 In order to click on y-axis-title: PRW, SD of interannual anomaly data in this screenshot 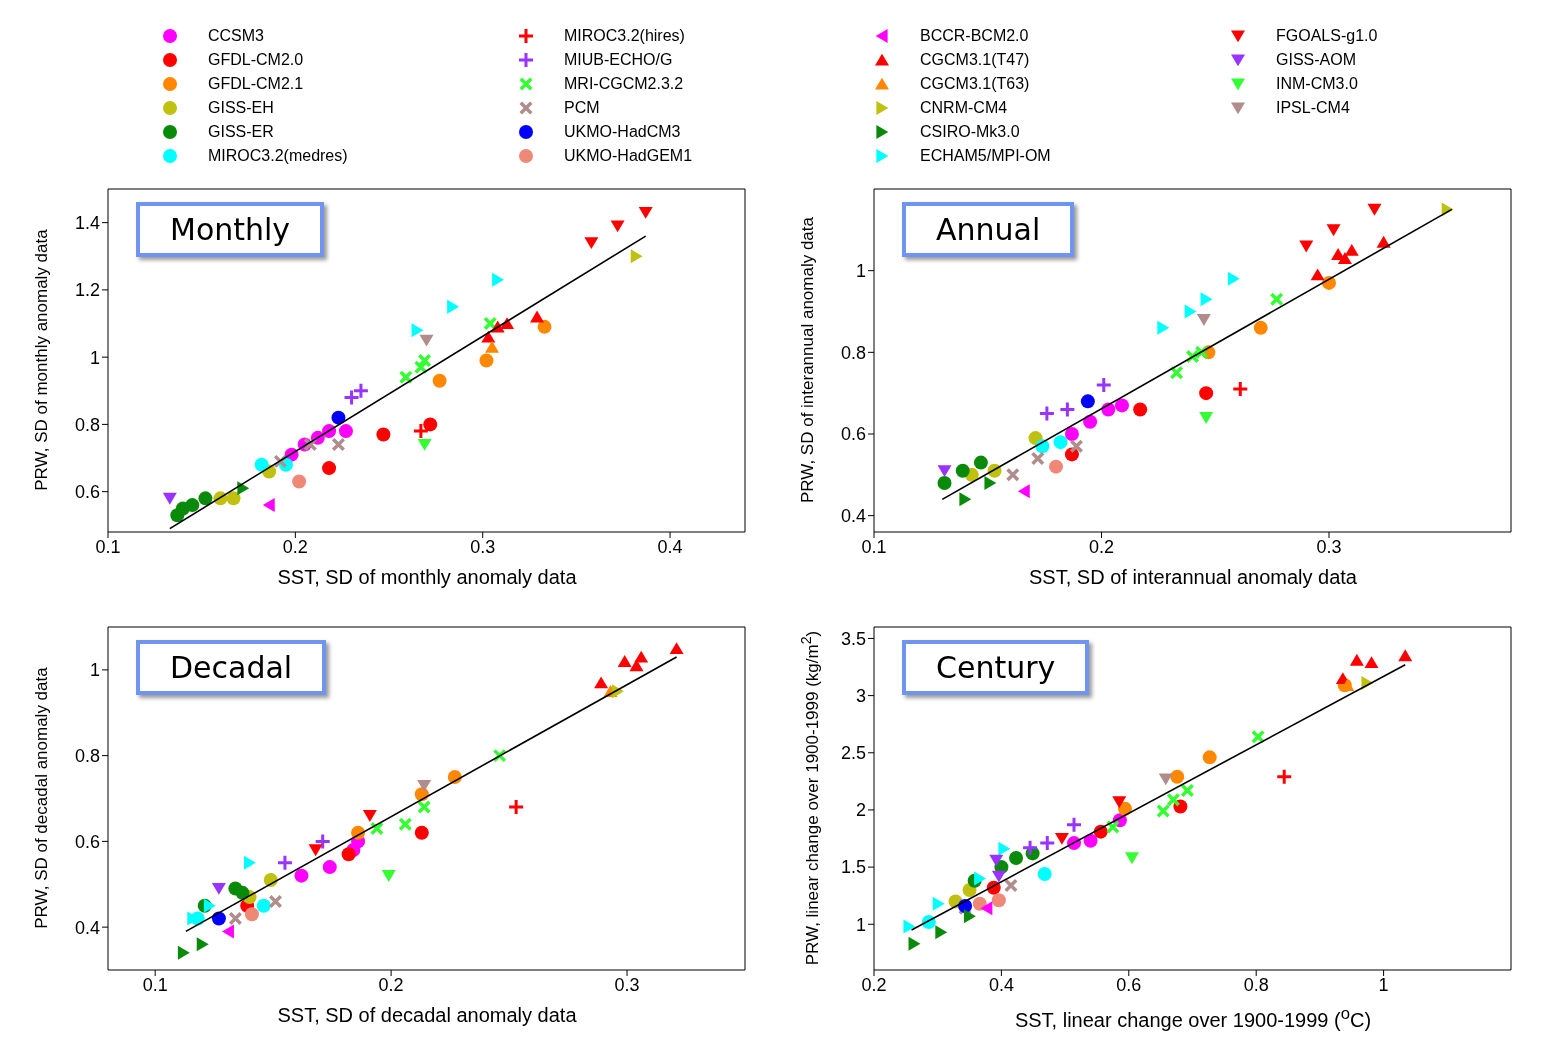, I will do `click(808, 360)`.